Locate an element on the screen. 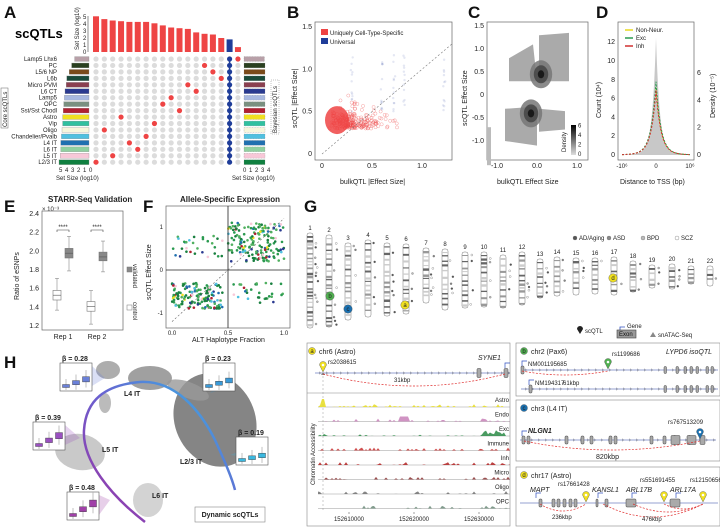 This screenshot has width=720, height=528. disease-locus-dot is located at coordinates (335, 304).